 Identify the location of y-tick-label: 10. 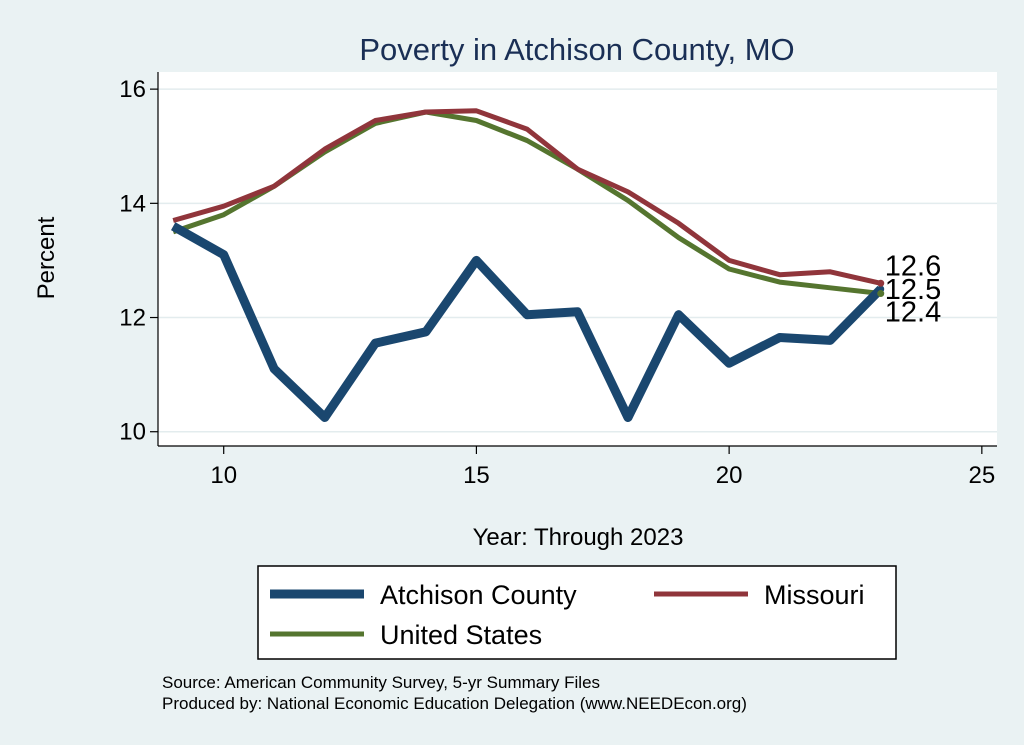
(132, 432).